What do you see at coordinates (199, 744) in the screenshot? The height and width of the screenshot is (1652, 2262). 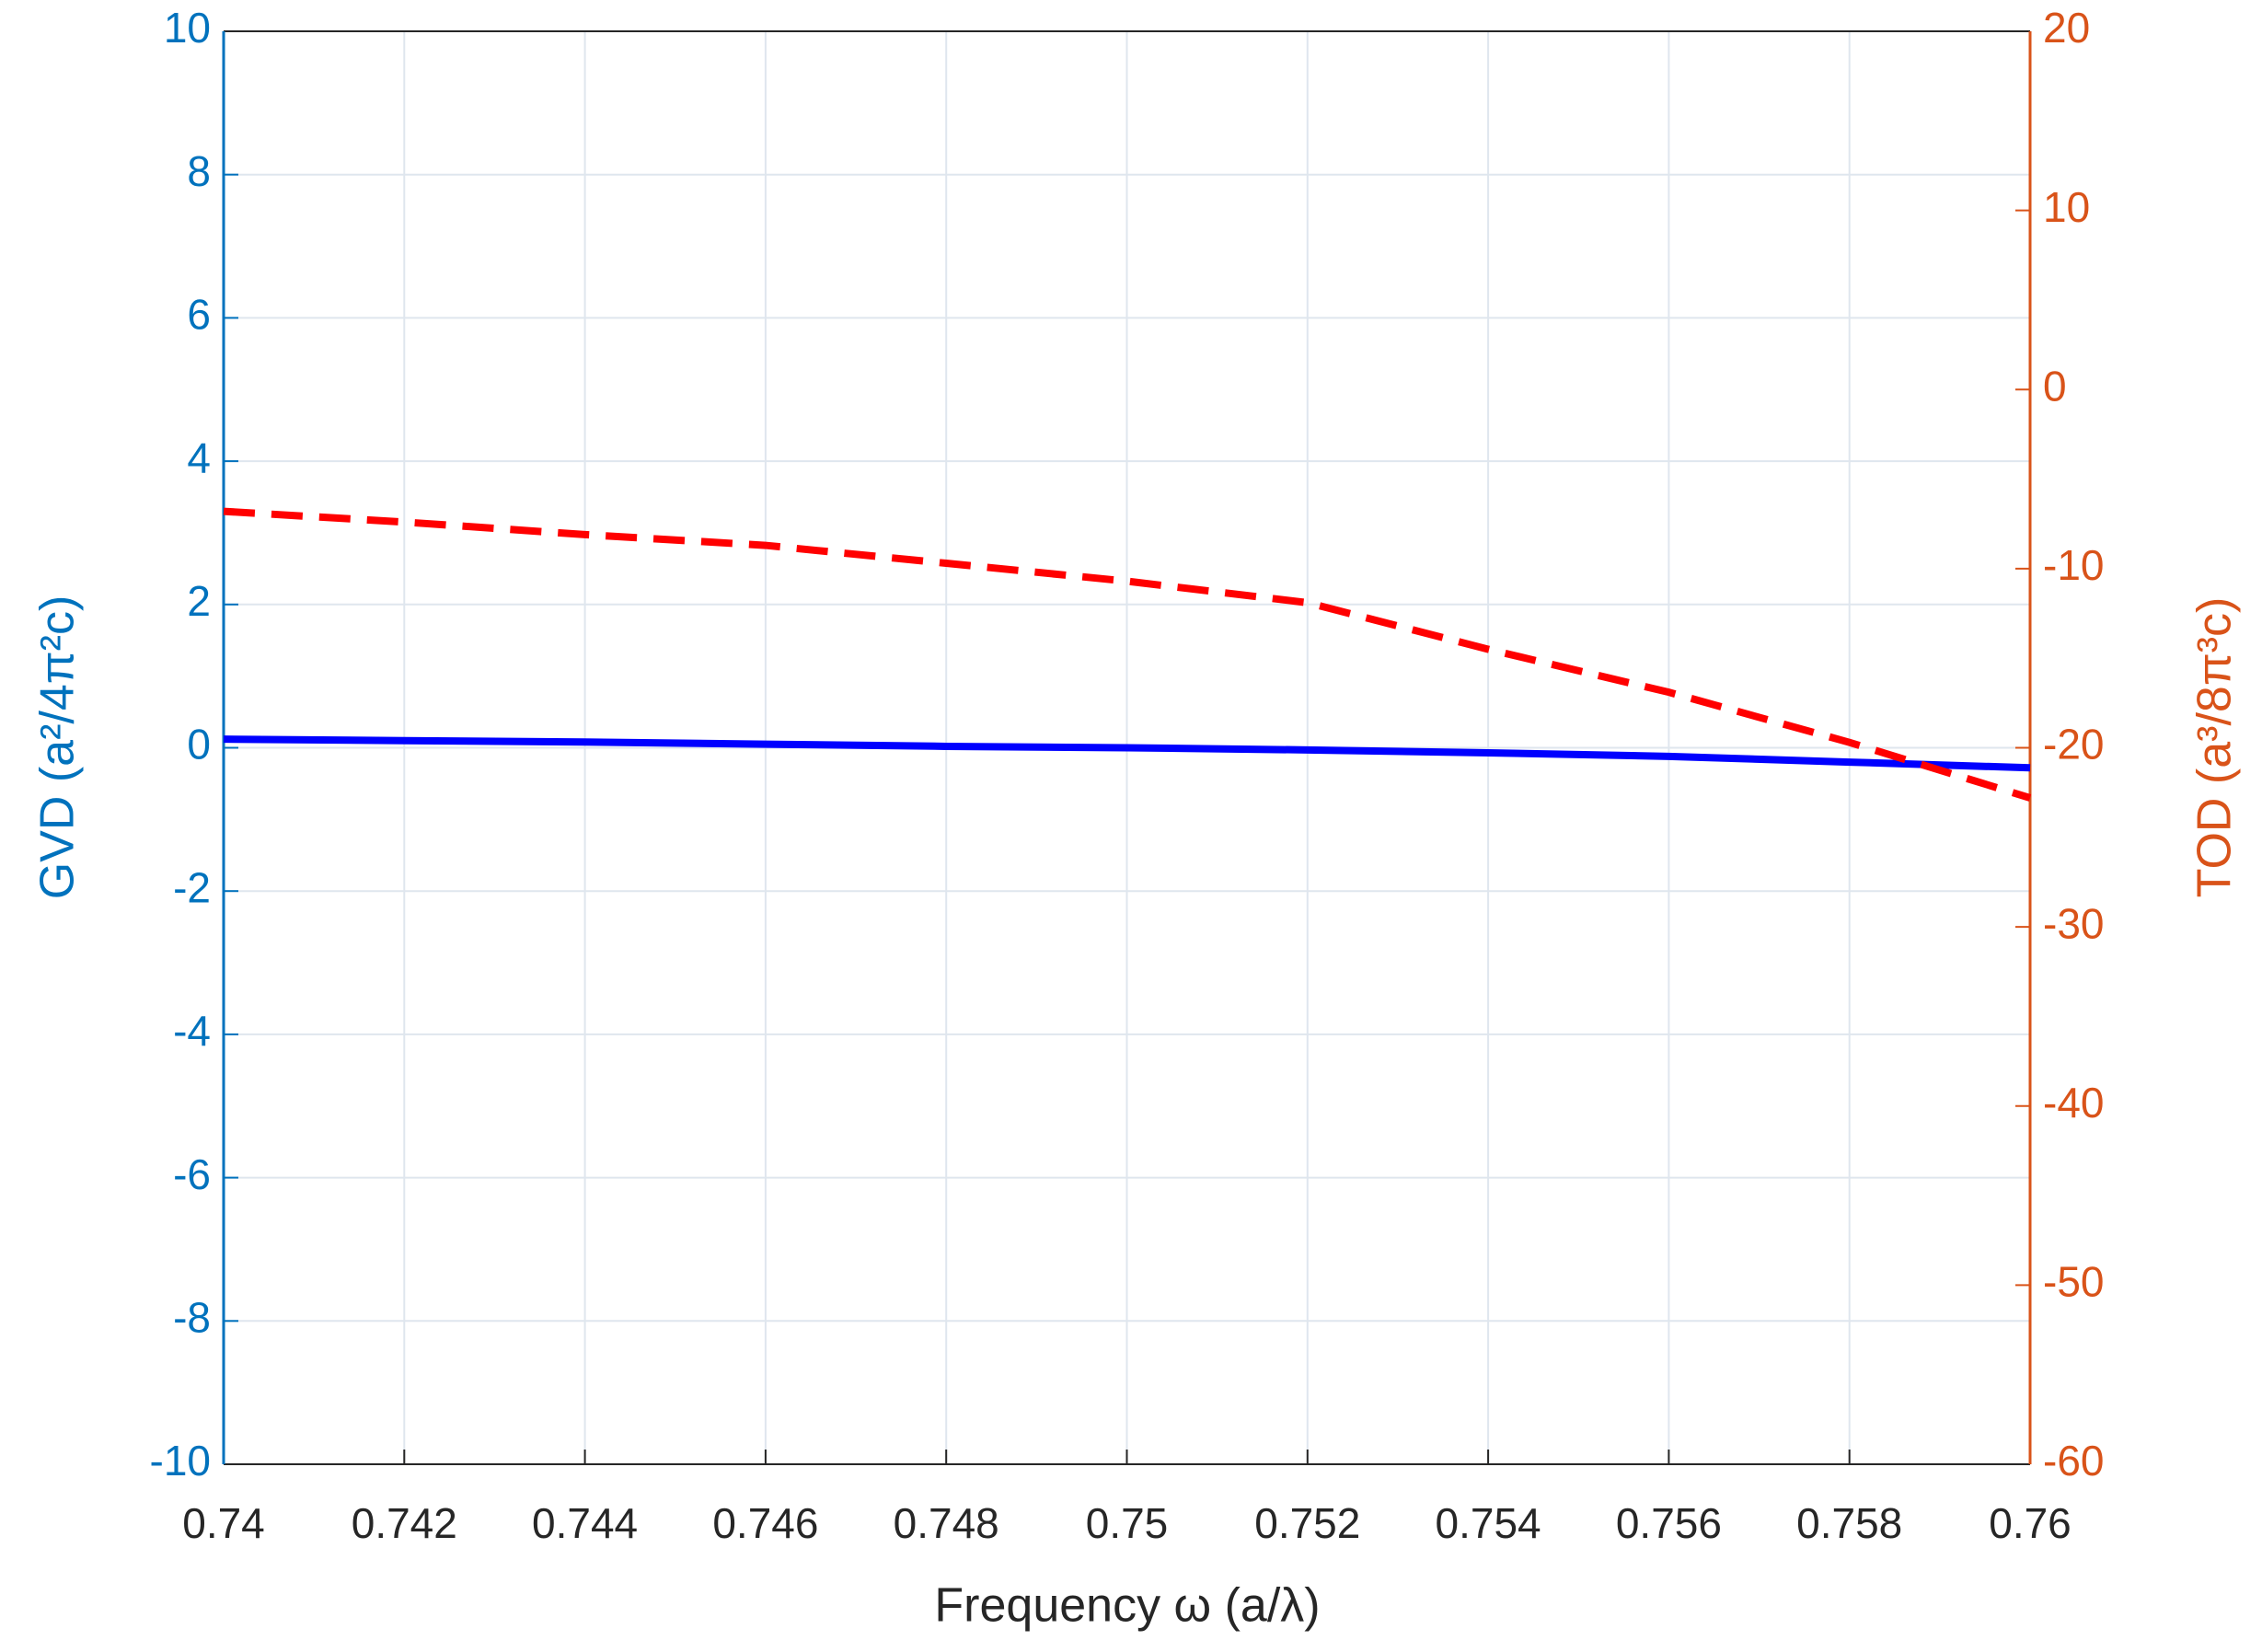 I see `y-tick-label: 0` at bounding box center [199, 744].